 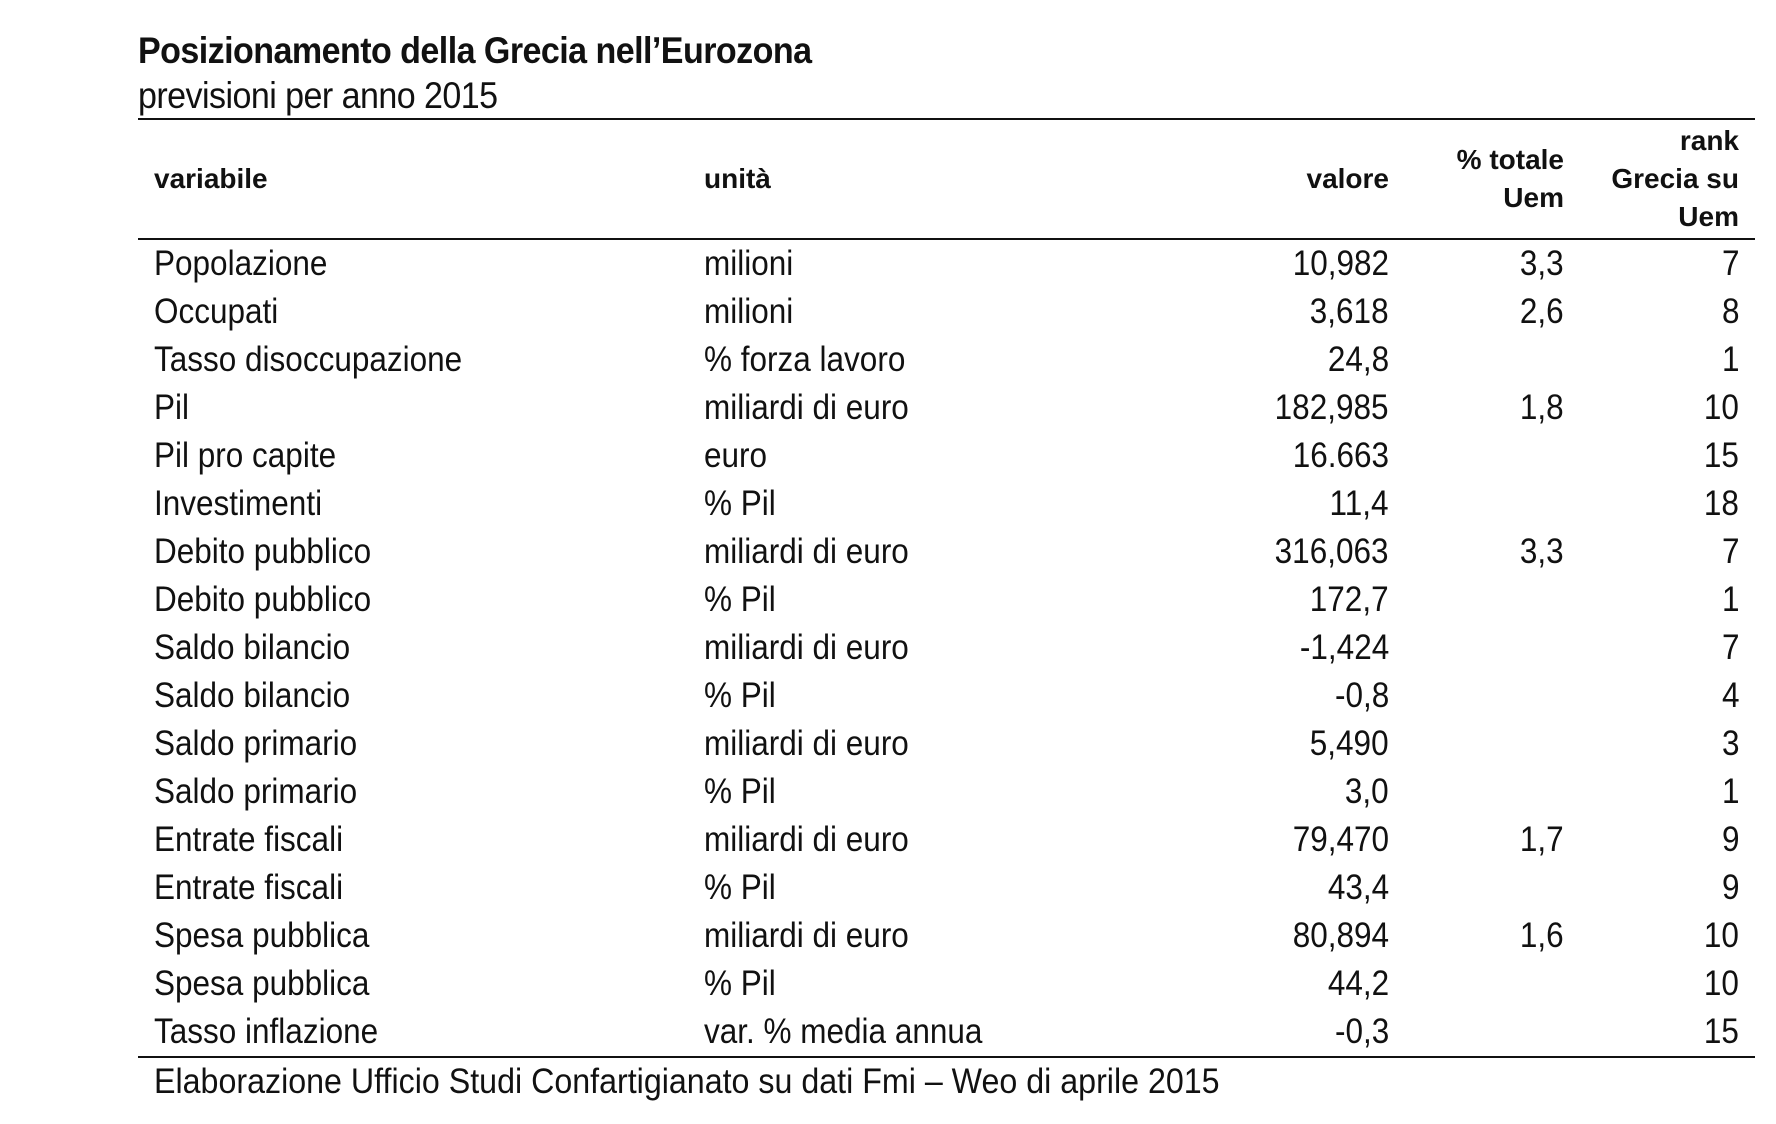 I want to click on cell-valore: 80,894, so click(x=1340, y=935).